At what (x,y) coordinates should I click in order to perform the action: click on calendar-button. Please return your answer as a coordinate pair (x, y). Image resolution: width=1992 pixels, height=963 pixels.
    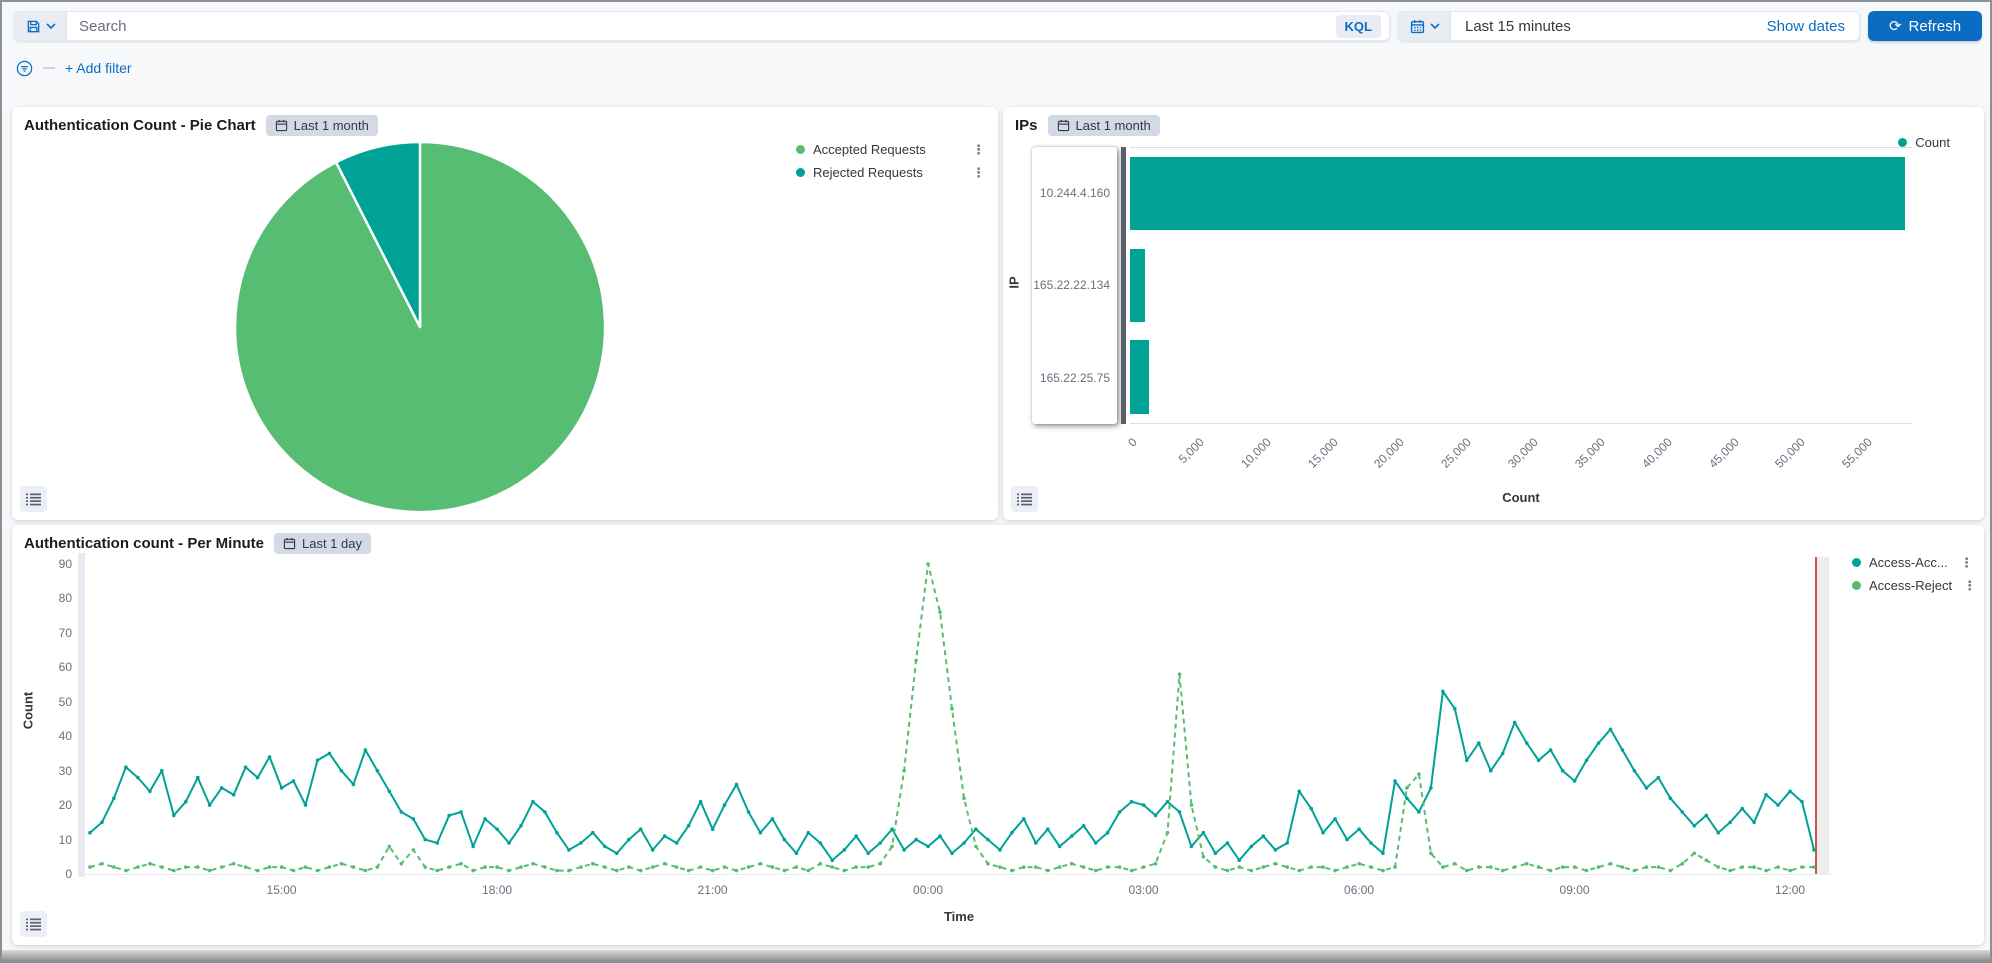
    Looking at the image, I should click on (1425, 26).